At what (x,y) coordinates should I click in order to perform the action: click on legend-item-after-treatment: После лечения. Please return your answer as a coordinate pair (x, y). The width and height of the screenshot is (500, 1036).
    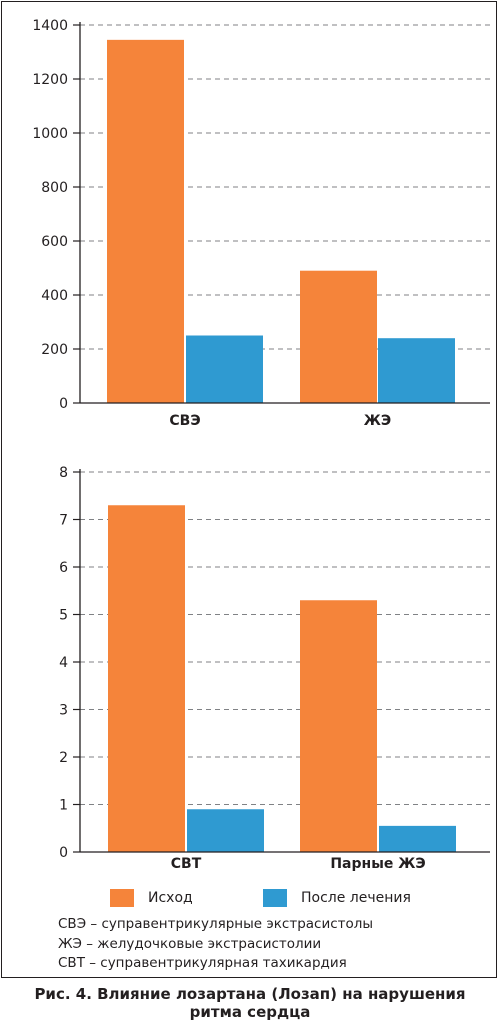
    Looking at the image, I should click on (337, 898).